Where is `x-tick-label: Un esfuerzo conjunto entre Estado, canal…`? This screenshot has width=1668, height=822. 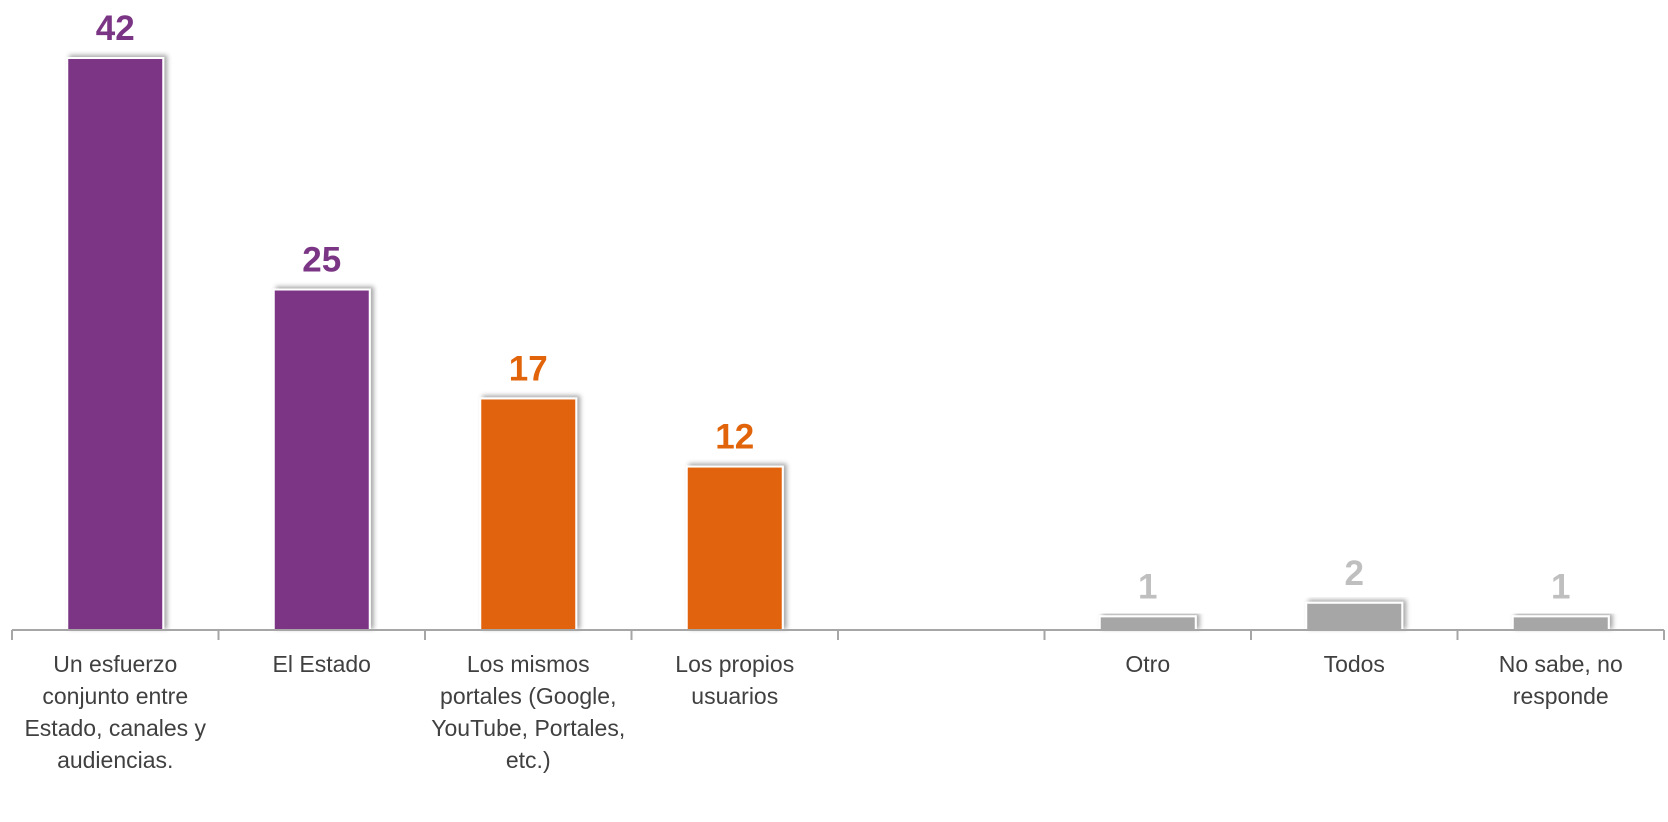 x-tick-label: Un esfuerzo conjunto entre Estado, canal… is located at coordinates (115, 712).